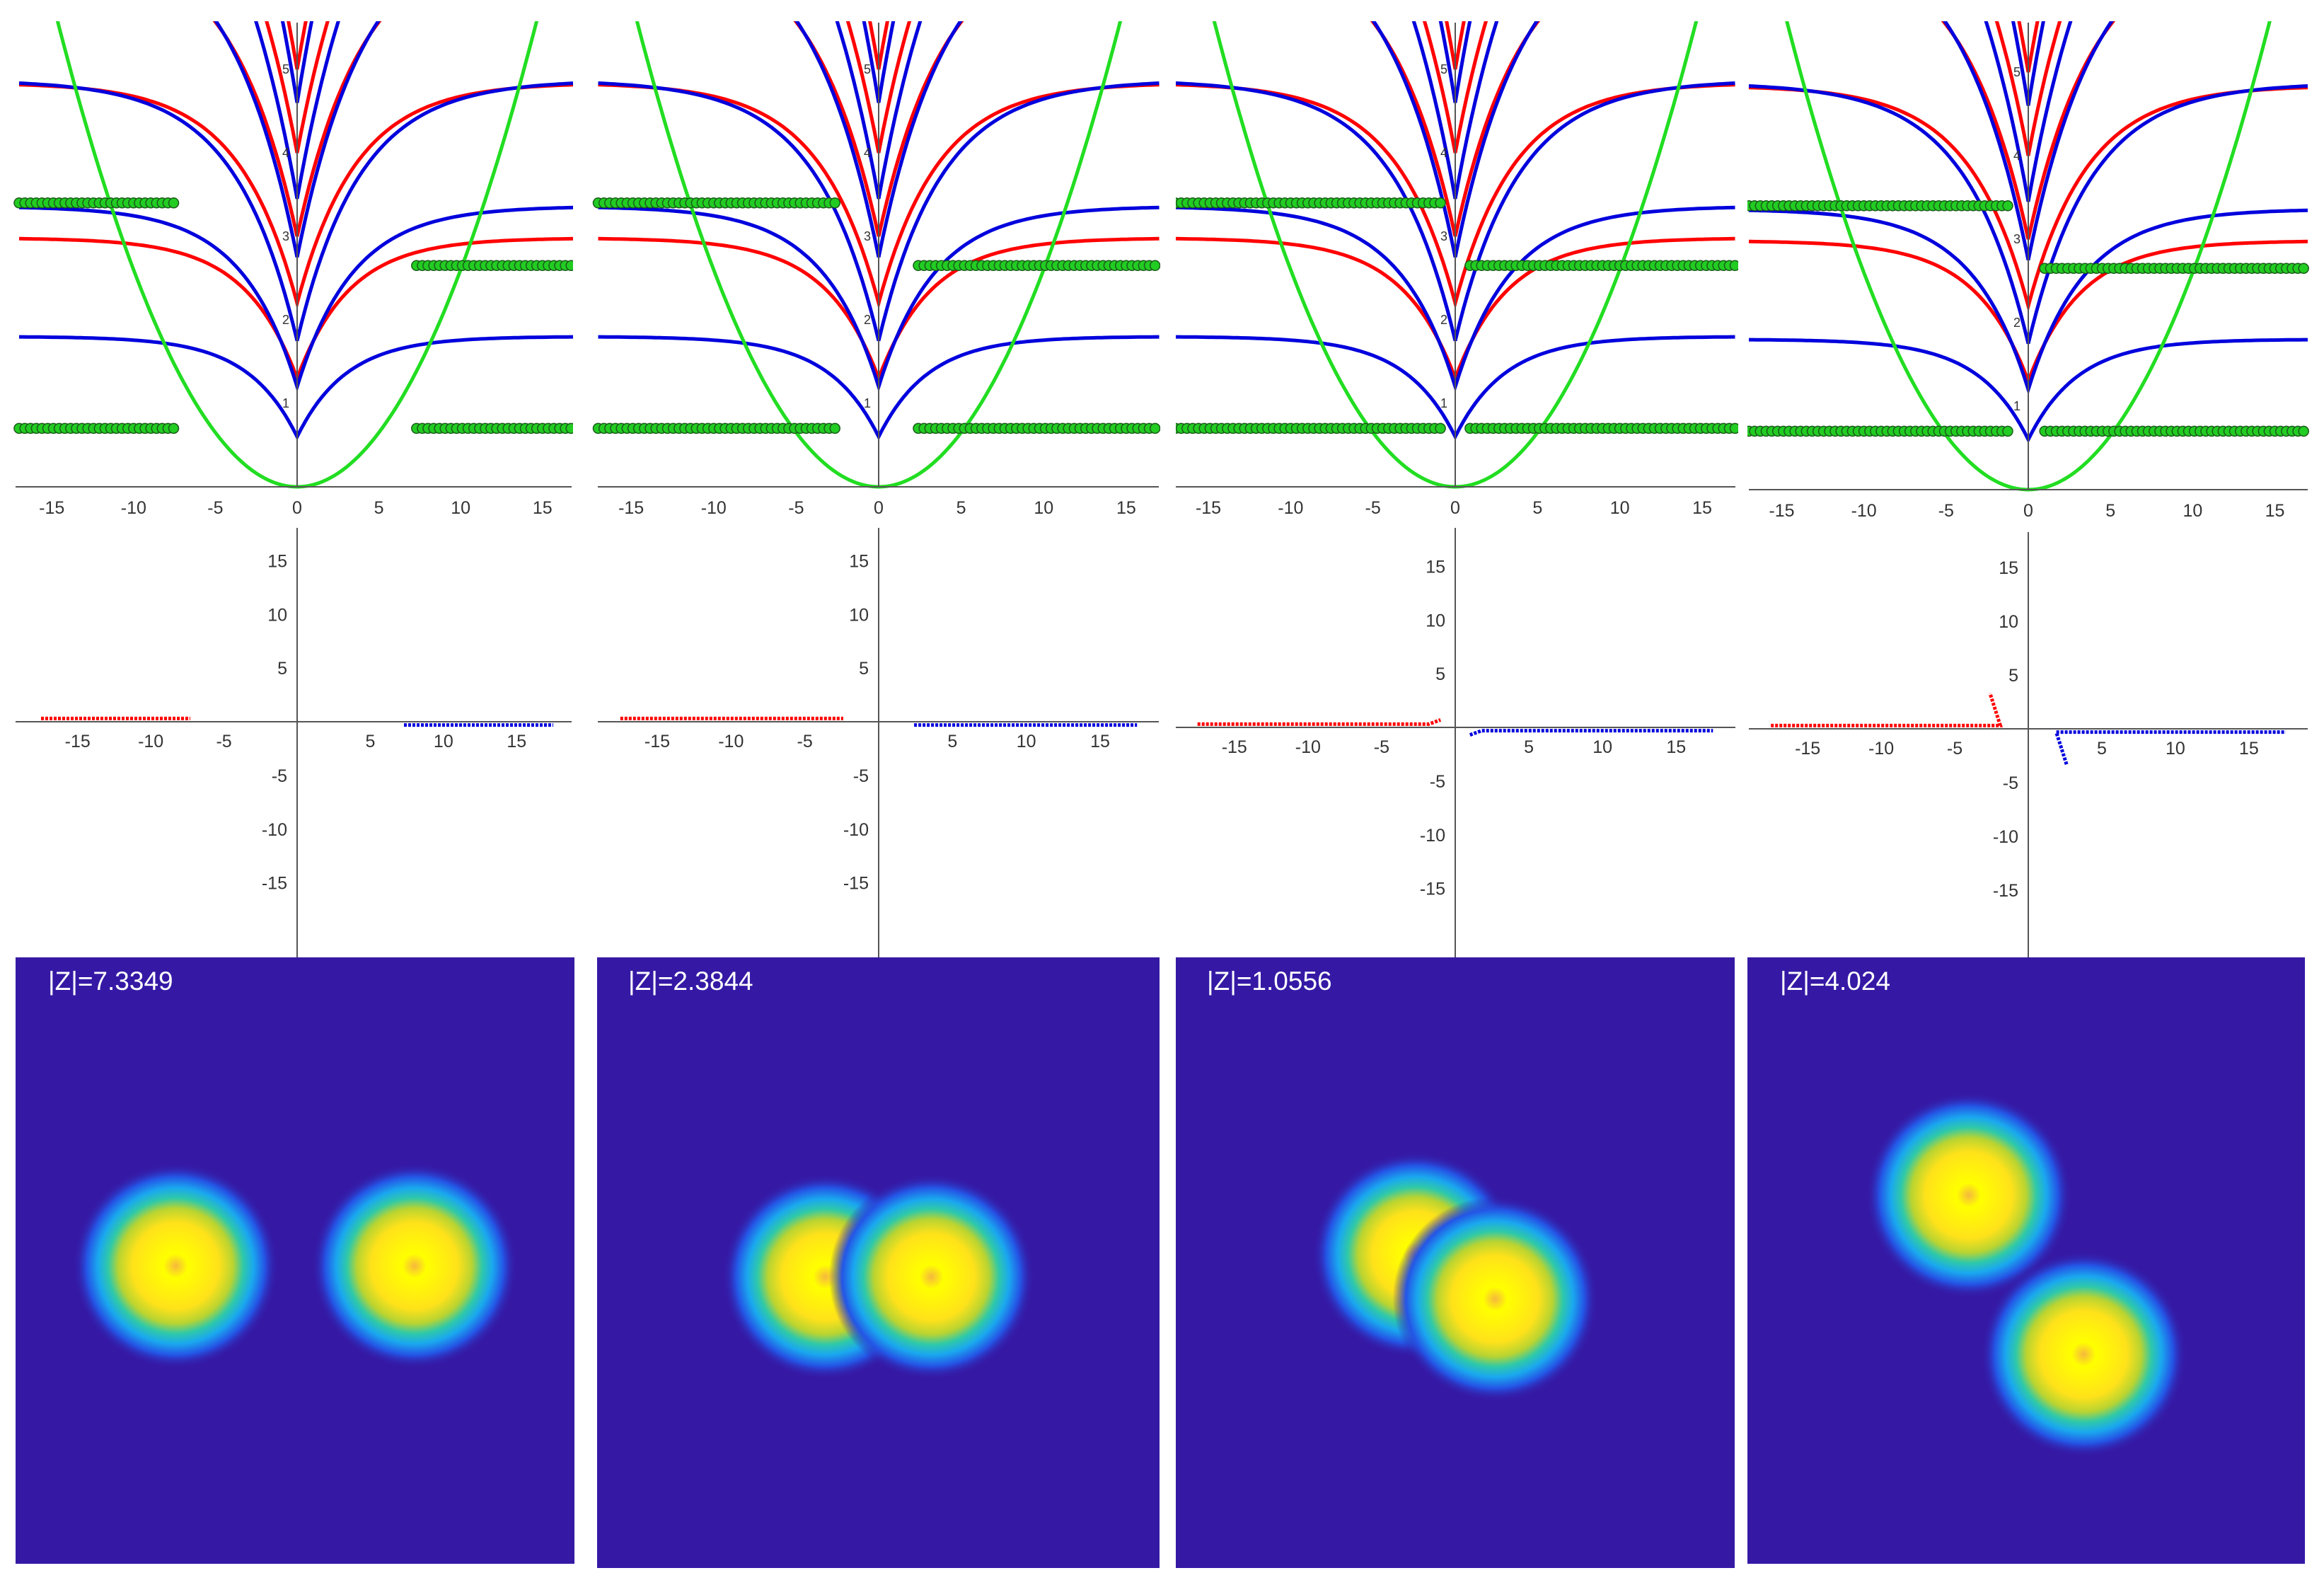 The image size is (2324, 1585). Describe the element at coordinates (1319, 722) in the screenshot. I see `red-trajectory` at that location.